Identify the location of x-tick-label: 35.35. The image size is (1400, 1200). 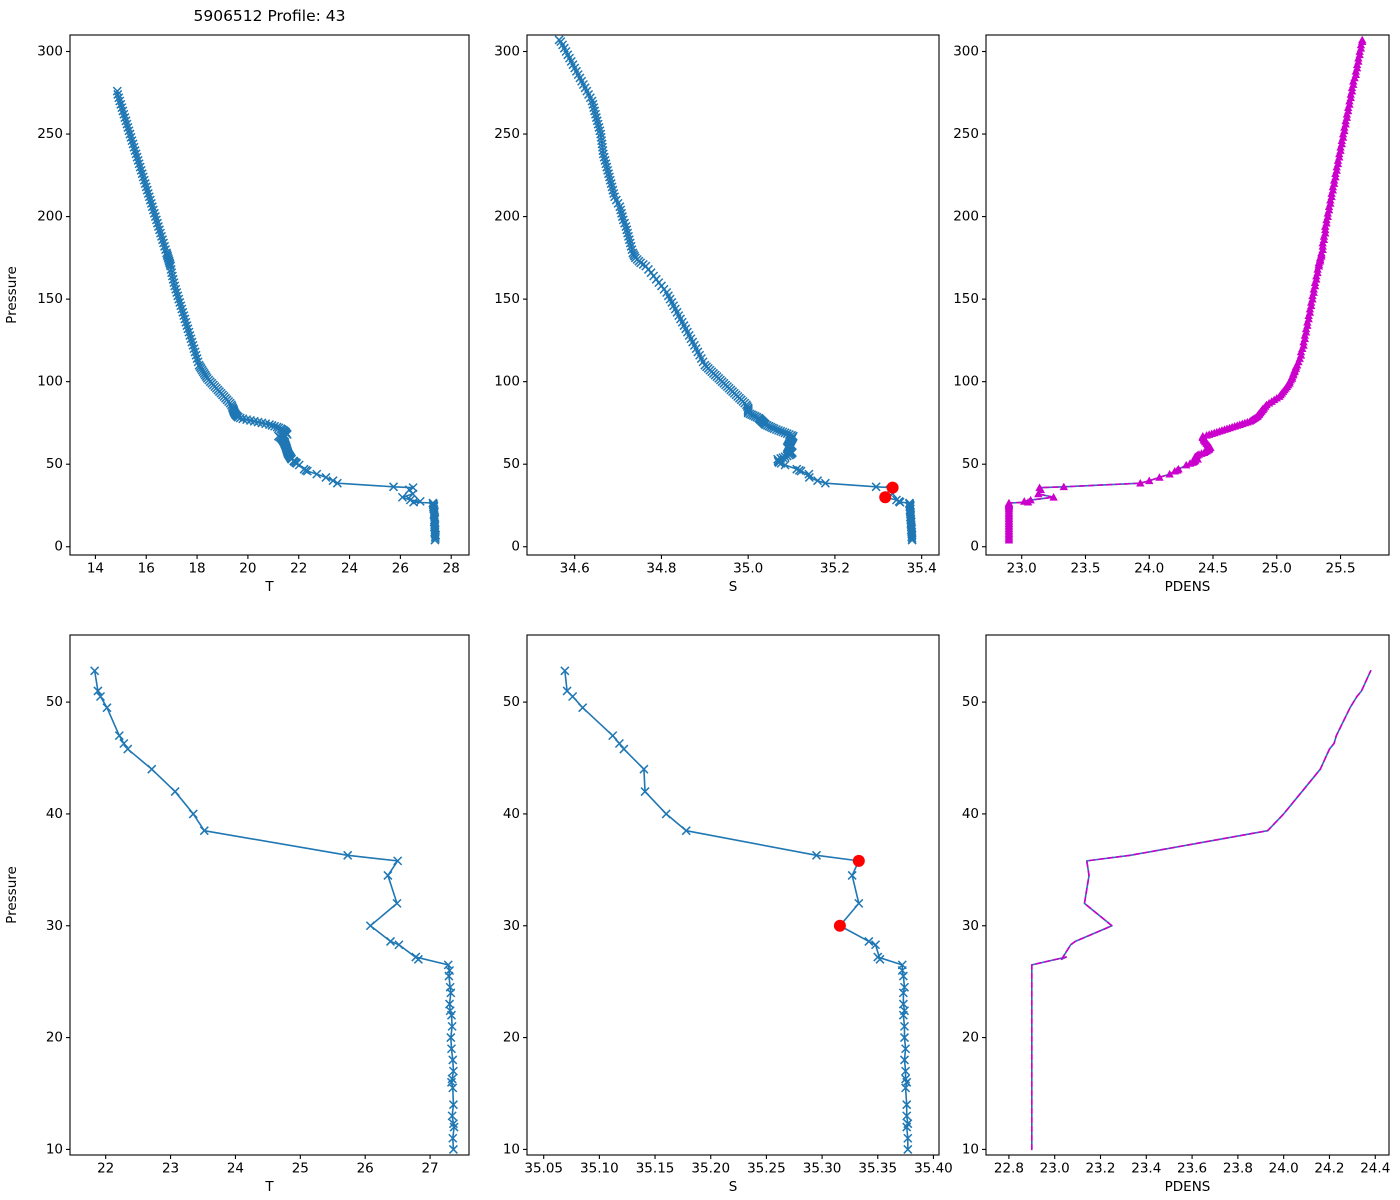
(877, 1169).